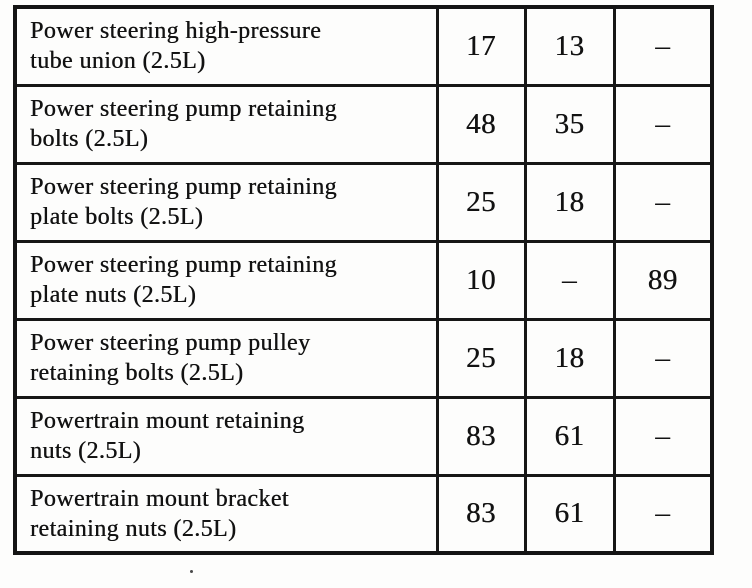 This screenshot has width=752, height=588. What do you see at coordinates (191, 571) in the screenshot?
I see `scan-artifact-dot` at bounding box center [191, 571].